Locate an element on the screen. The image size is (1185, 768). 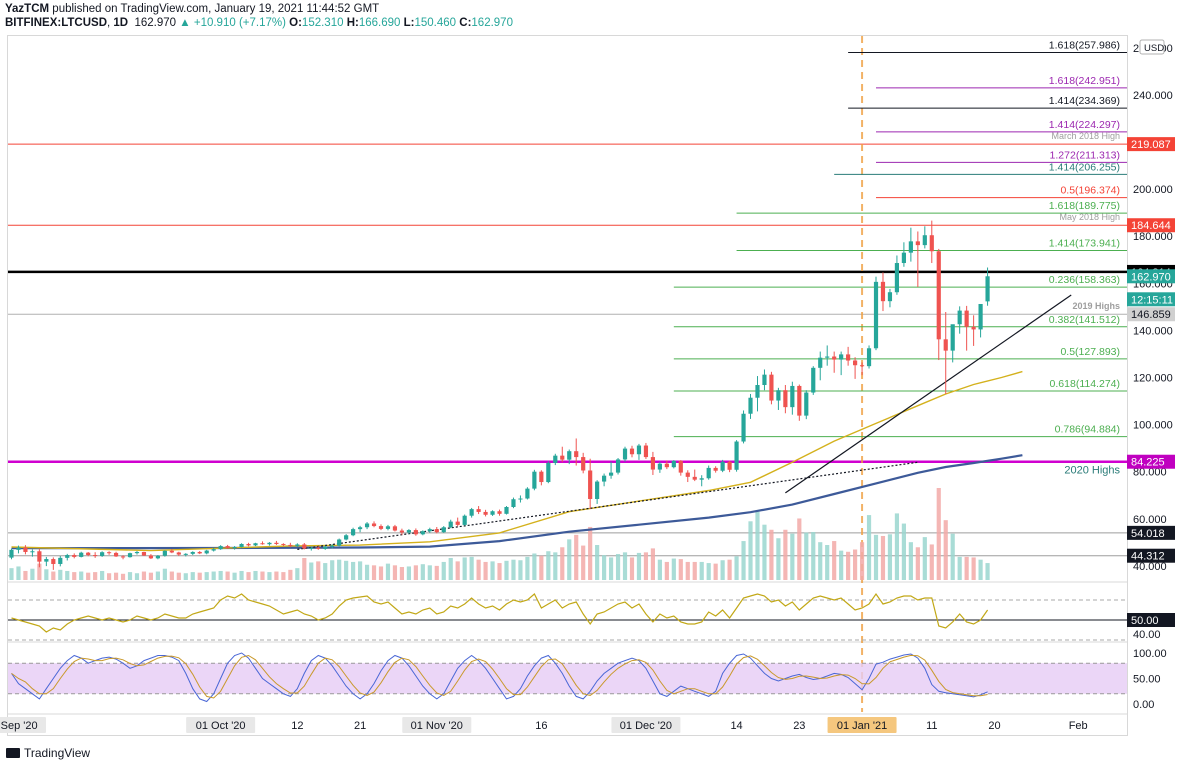
x-tick-box is located at coordinates (23, 725).